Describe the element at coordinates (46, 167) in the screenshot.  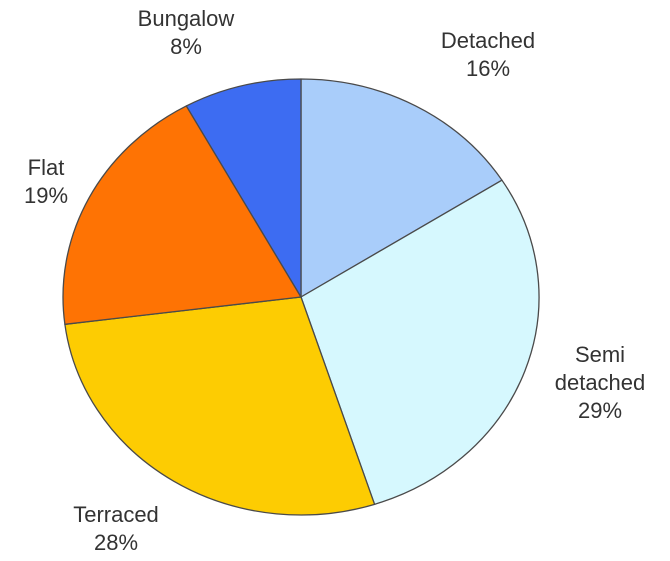
I see `slice-name: Flat` at that location.